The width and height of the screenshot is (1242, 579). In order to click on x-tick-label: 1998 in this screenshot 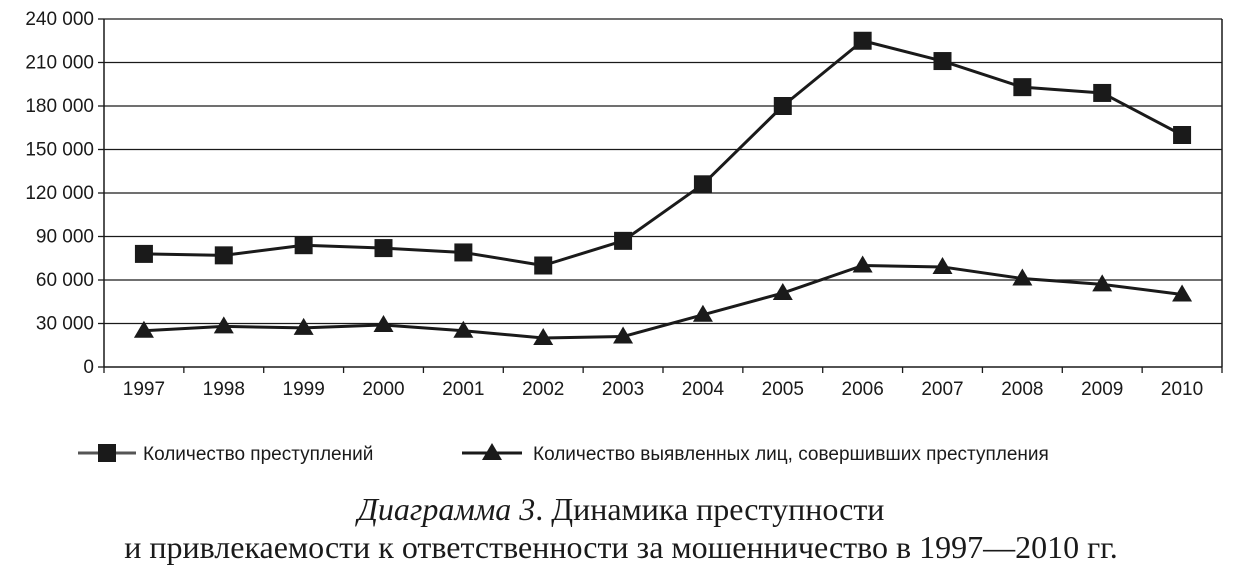, I will do `click(224, 389)`.